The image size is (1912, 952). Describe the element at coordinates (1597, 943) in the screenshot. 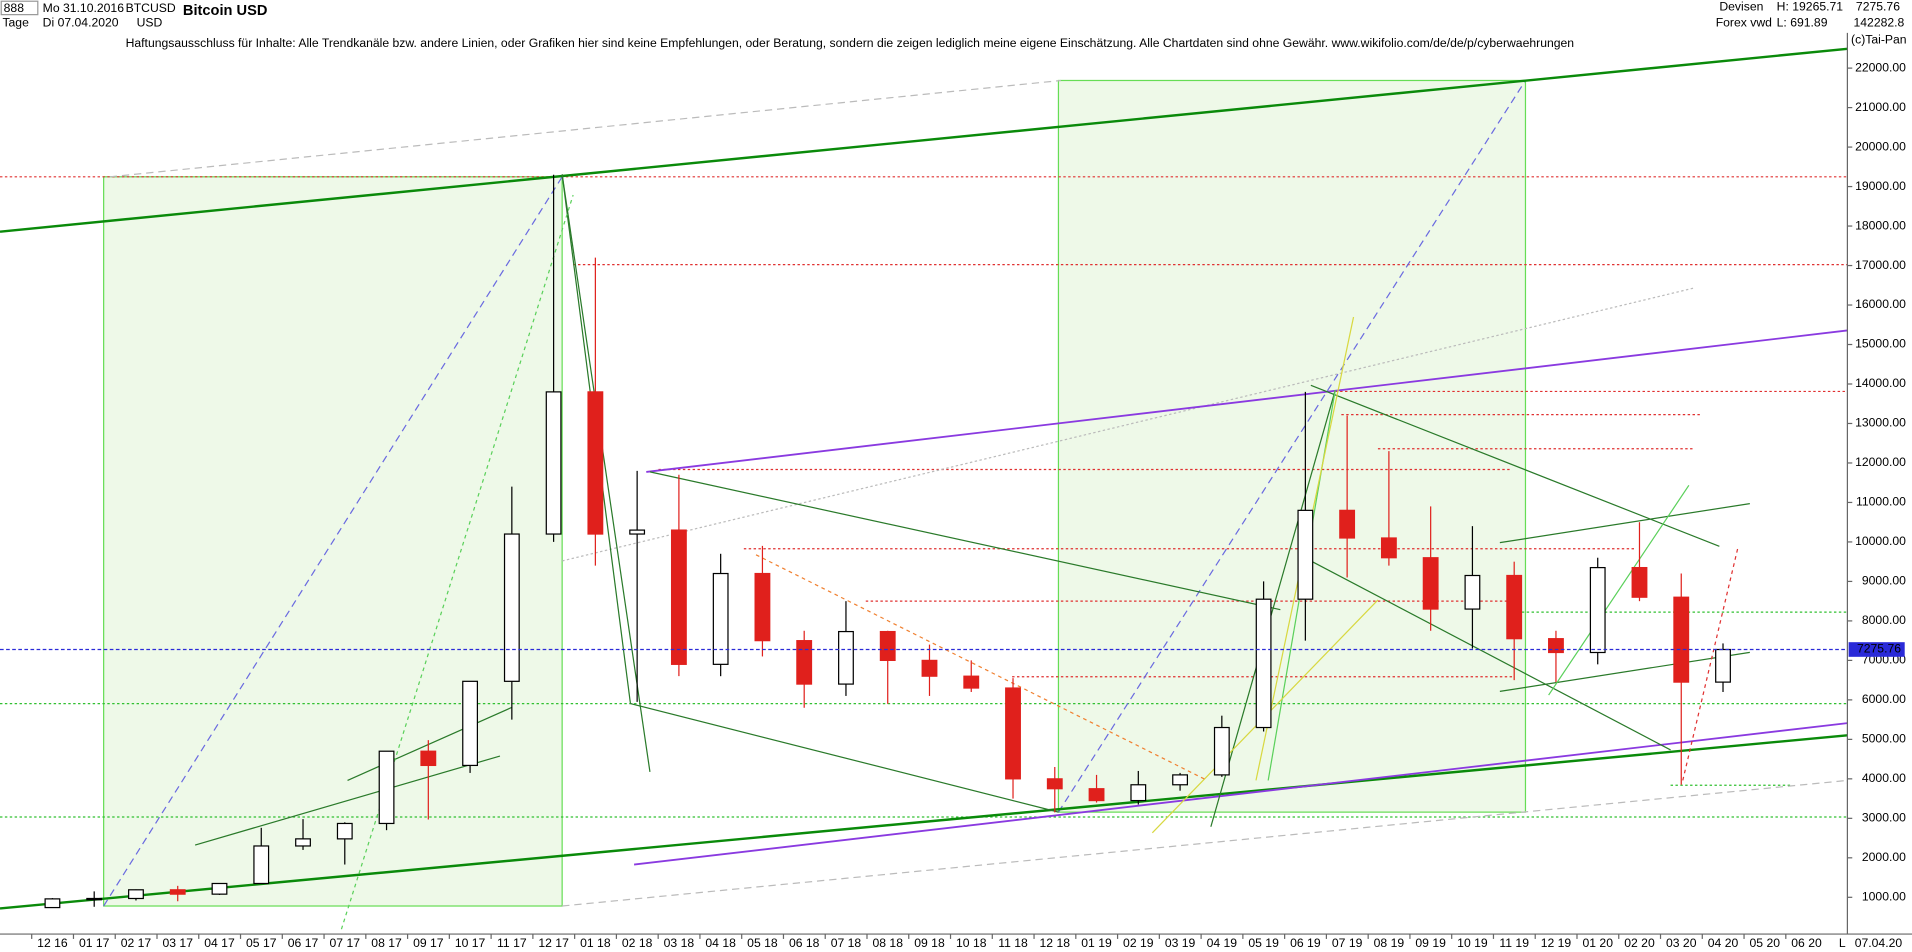

I see `x-tick-label: 01 20` at that location.